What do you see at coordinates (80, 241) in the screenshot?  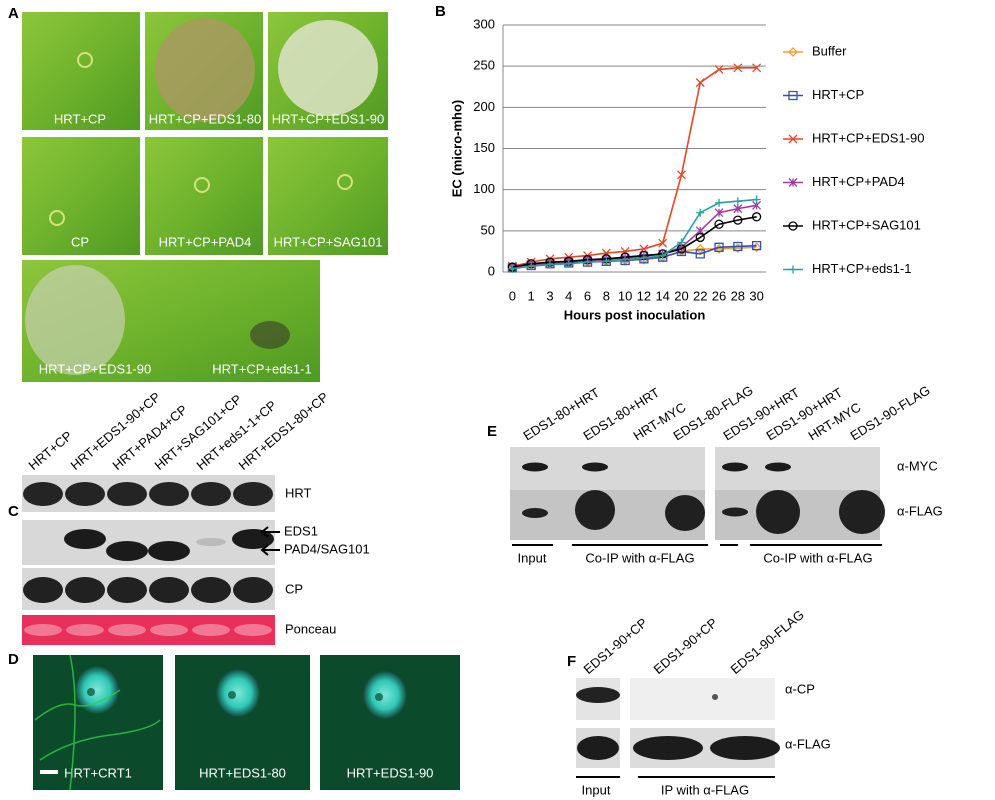 I see `photo-caption: CP` at bounding box center [80, 241].